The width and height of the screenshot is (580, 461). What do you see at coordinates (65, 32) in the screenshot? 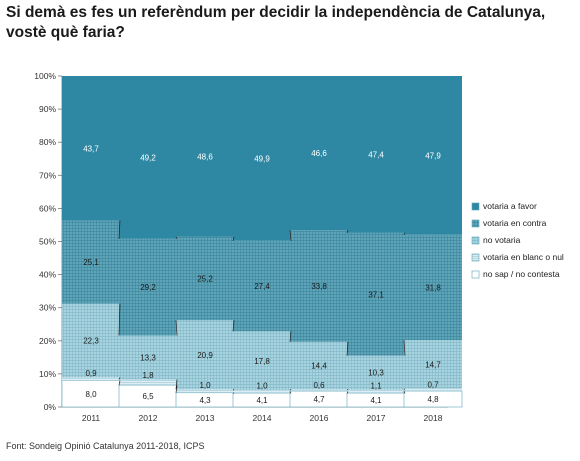
I see `chart-title-line-2: vostè què faria?` at bounding box center [65, 32].